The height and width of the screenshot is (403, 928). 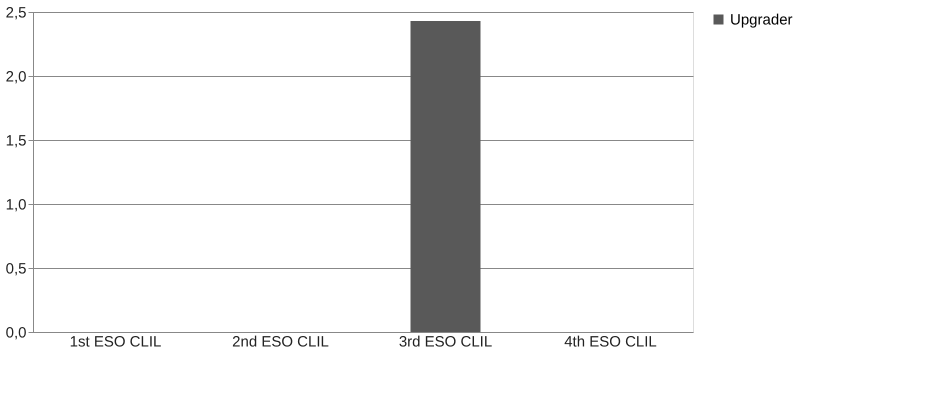 What do you see at coordinates (280, 342) in the screenshot?
I see `x-tick-label: 2nd ESO CLIL` at bounding box center [280, 342].